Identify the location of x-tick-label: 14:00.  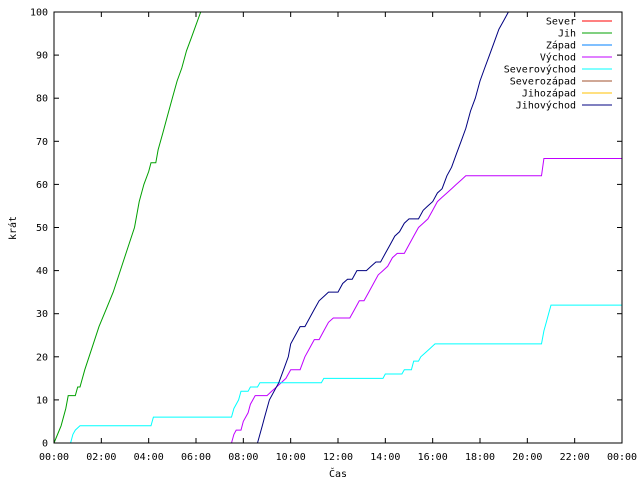
(385, 457).